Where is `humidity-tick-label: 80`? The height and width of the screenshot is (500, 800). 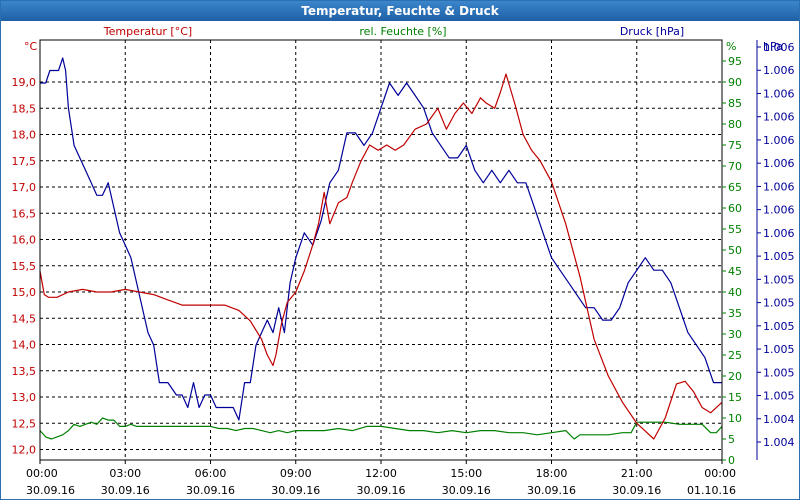 humidity-tick-label: 80 is located at coordinates (735, 124).